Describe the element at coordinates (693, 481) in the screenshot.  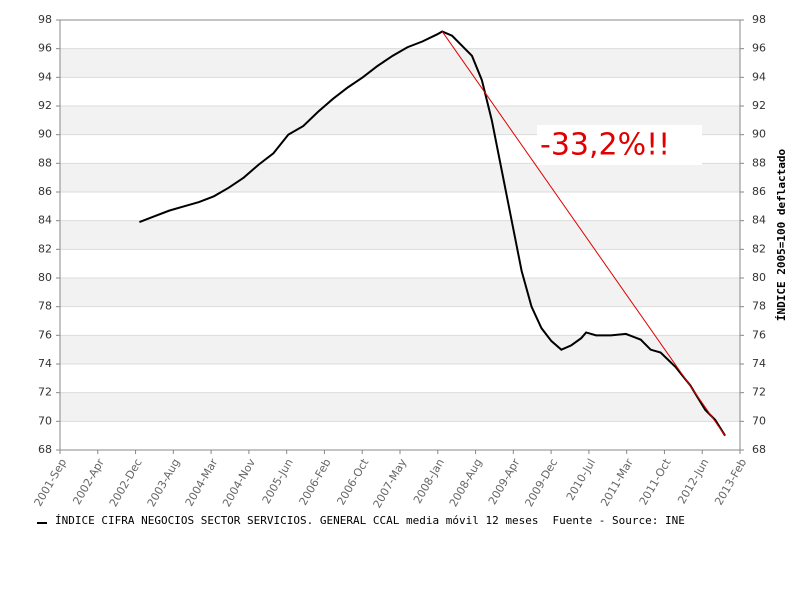
I see `x-tick-label: 2012-Jun` at that location.